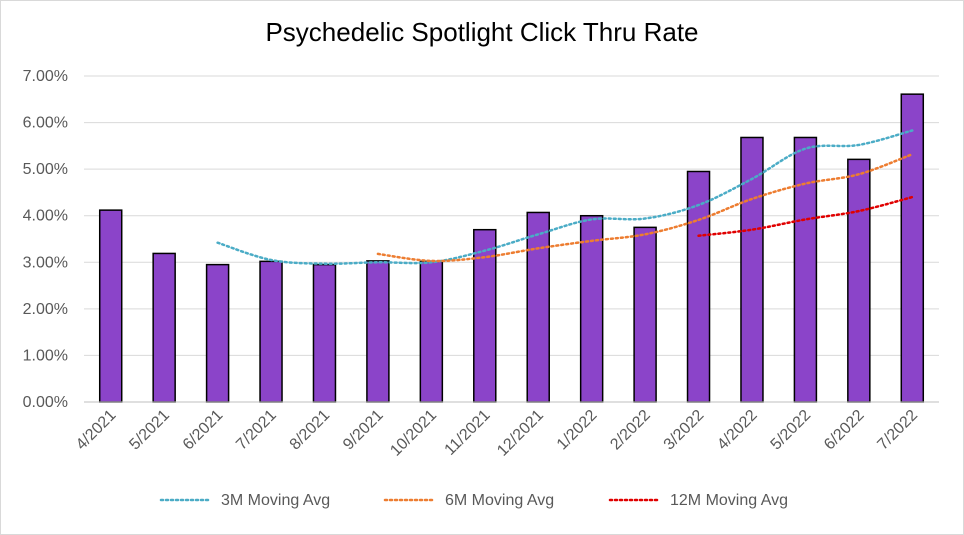 Image resolution: width=964 pixels, height=535 pixels. Describe the element at coordinates (684, 430) in the screenshot. I see `x-tick-label: 3/2022` at that location.